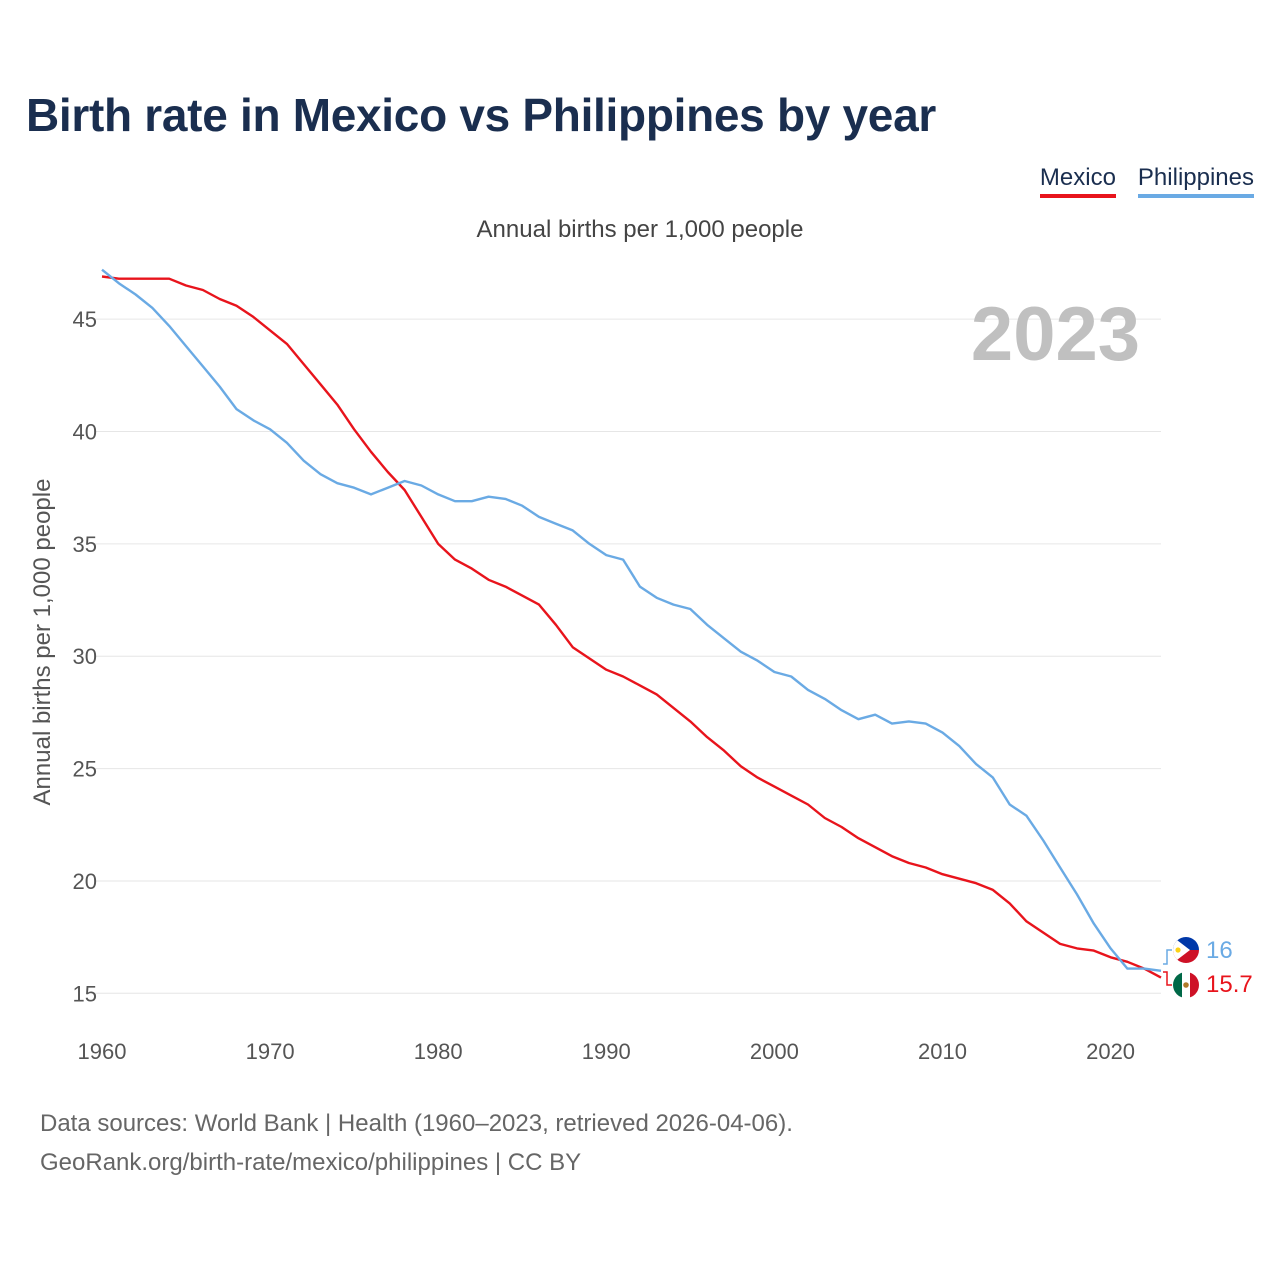 The height and width of the screenshot is (1280, 1280). What do you see at coordinates (1055, 334) in the screenshot?
I see `year-label: 2023` at bounding box center [1055, 334].